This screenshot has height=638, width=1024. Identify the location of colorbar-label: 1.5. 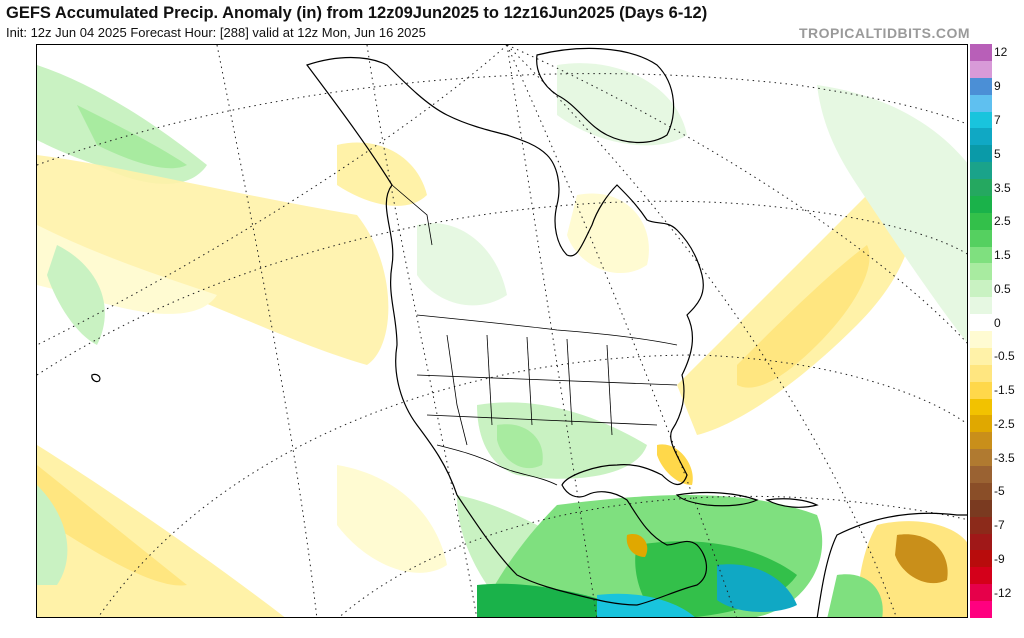
(1002, 255).